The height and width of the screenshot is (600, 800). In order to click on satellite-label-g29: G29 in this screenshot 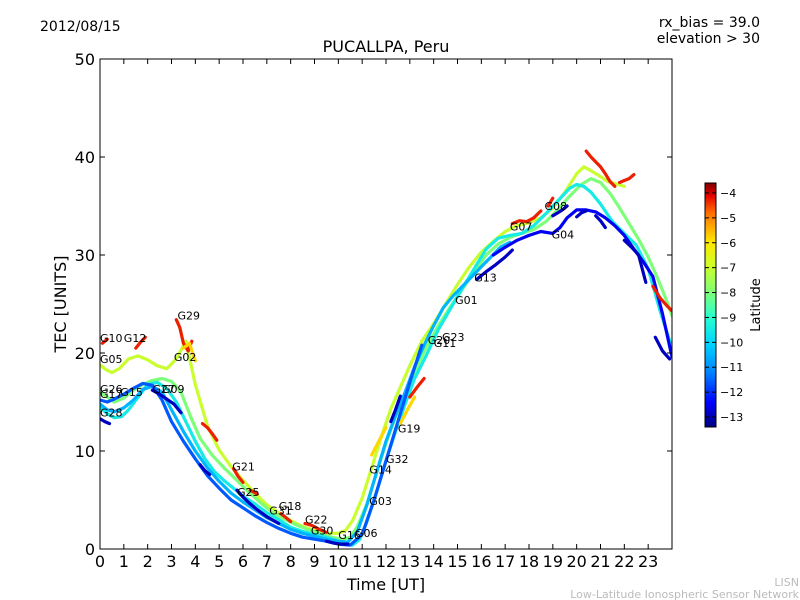, I will do `click(189, 316)`.